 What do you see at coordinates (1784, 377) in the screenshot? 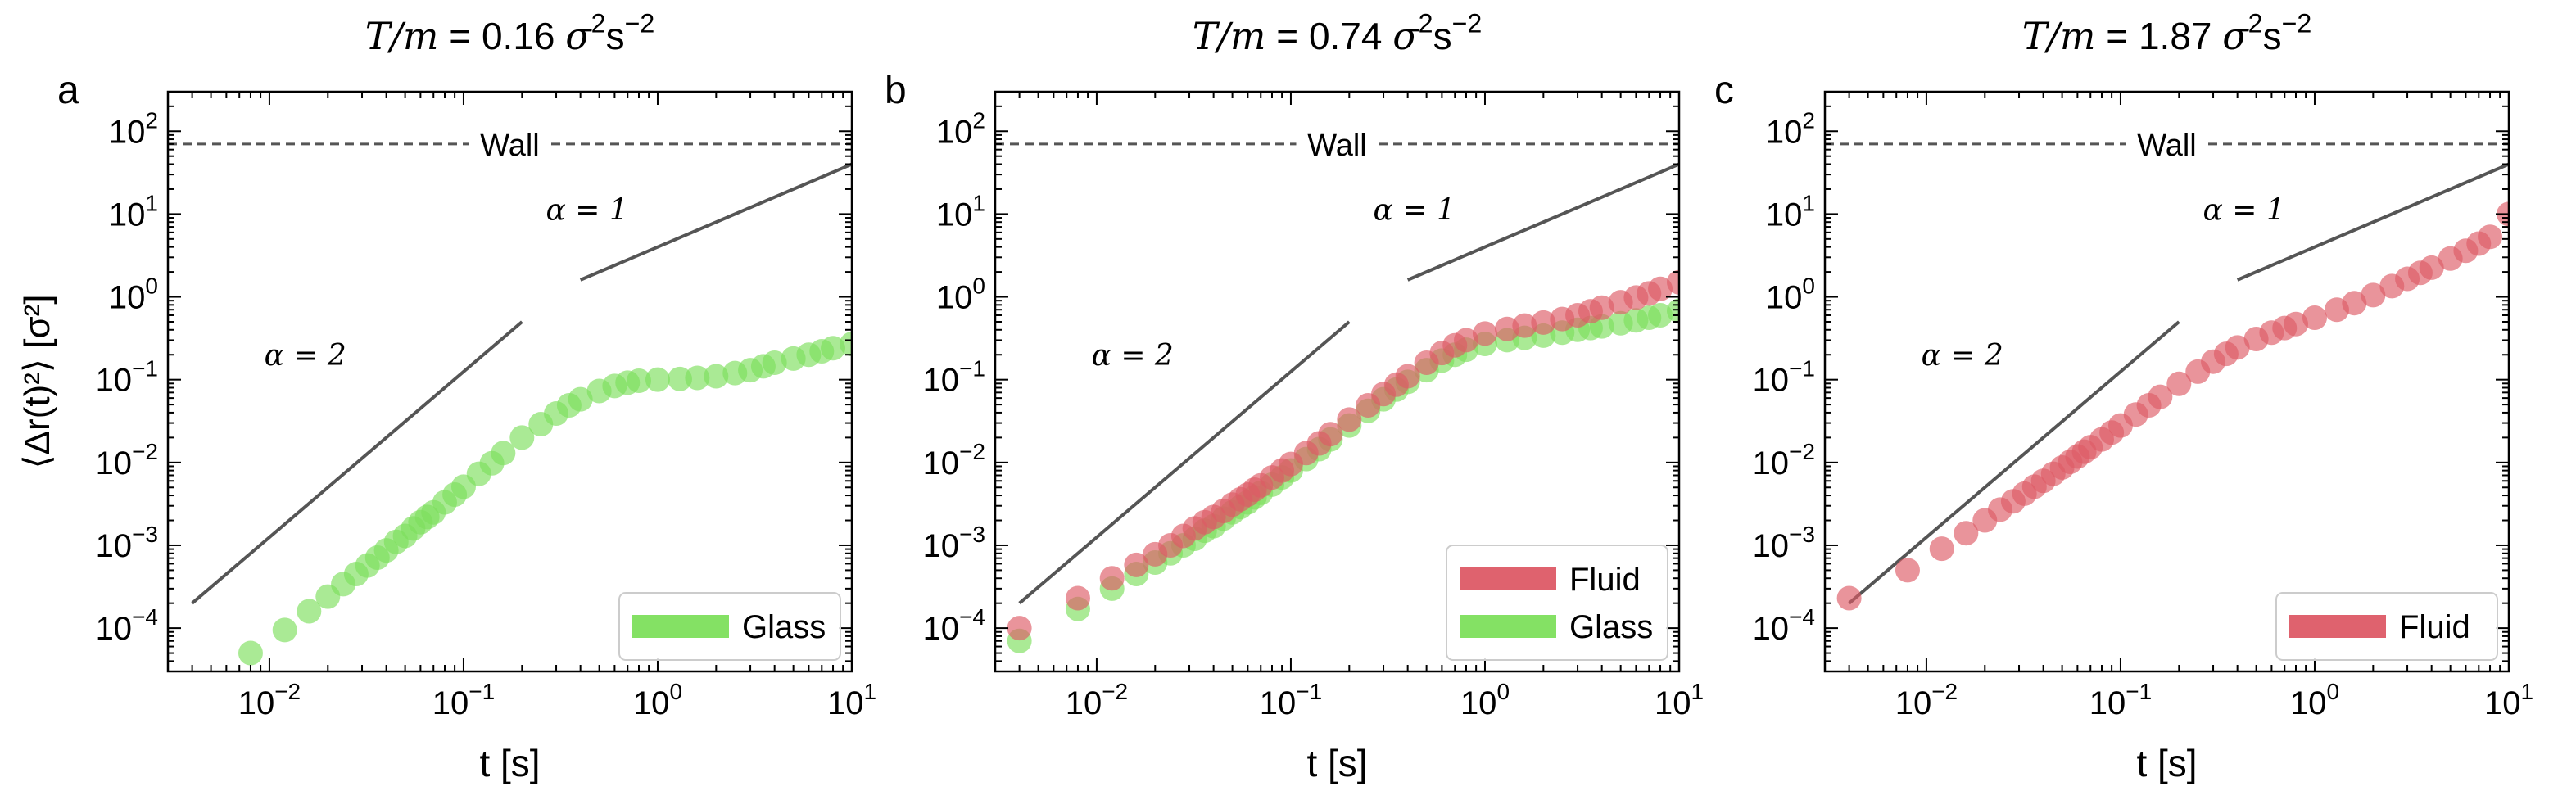
I see `y-tick-label: 10⁻¹` at bounding box center [1784, 377].